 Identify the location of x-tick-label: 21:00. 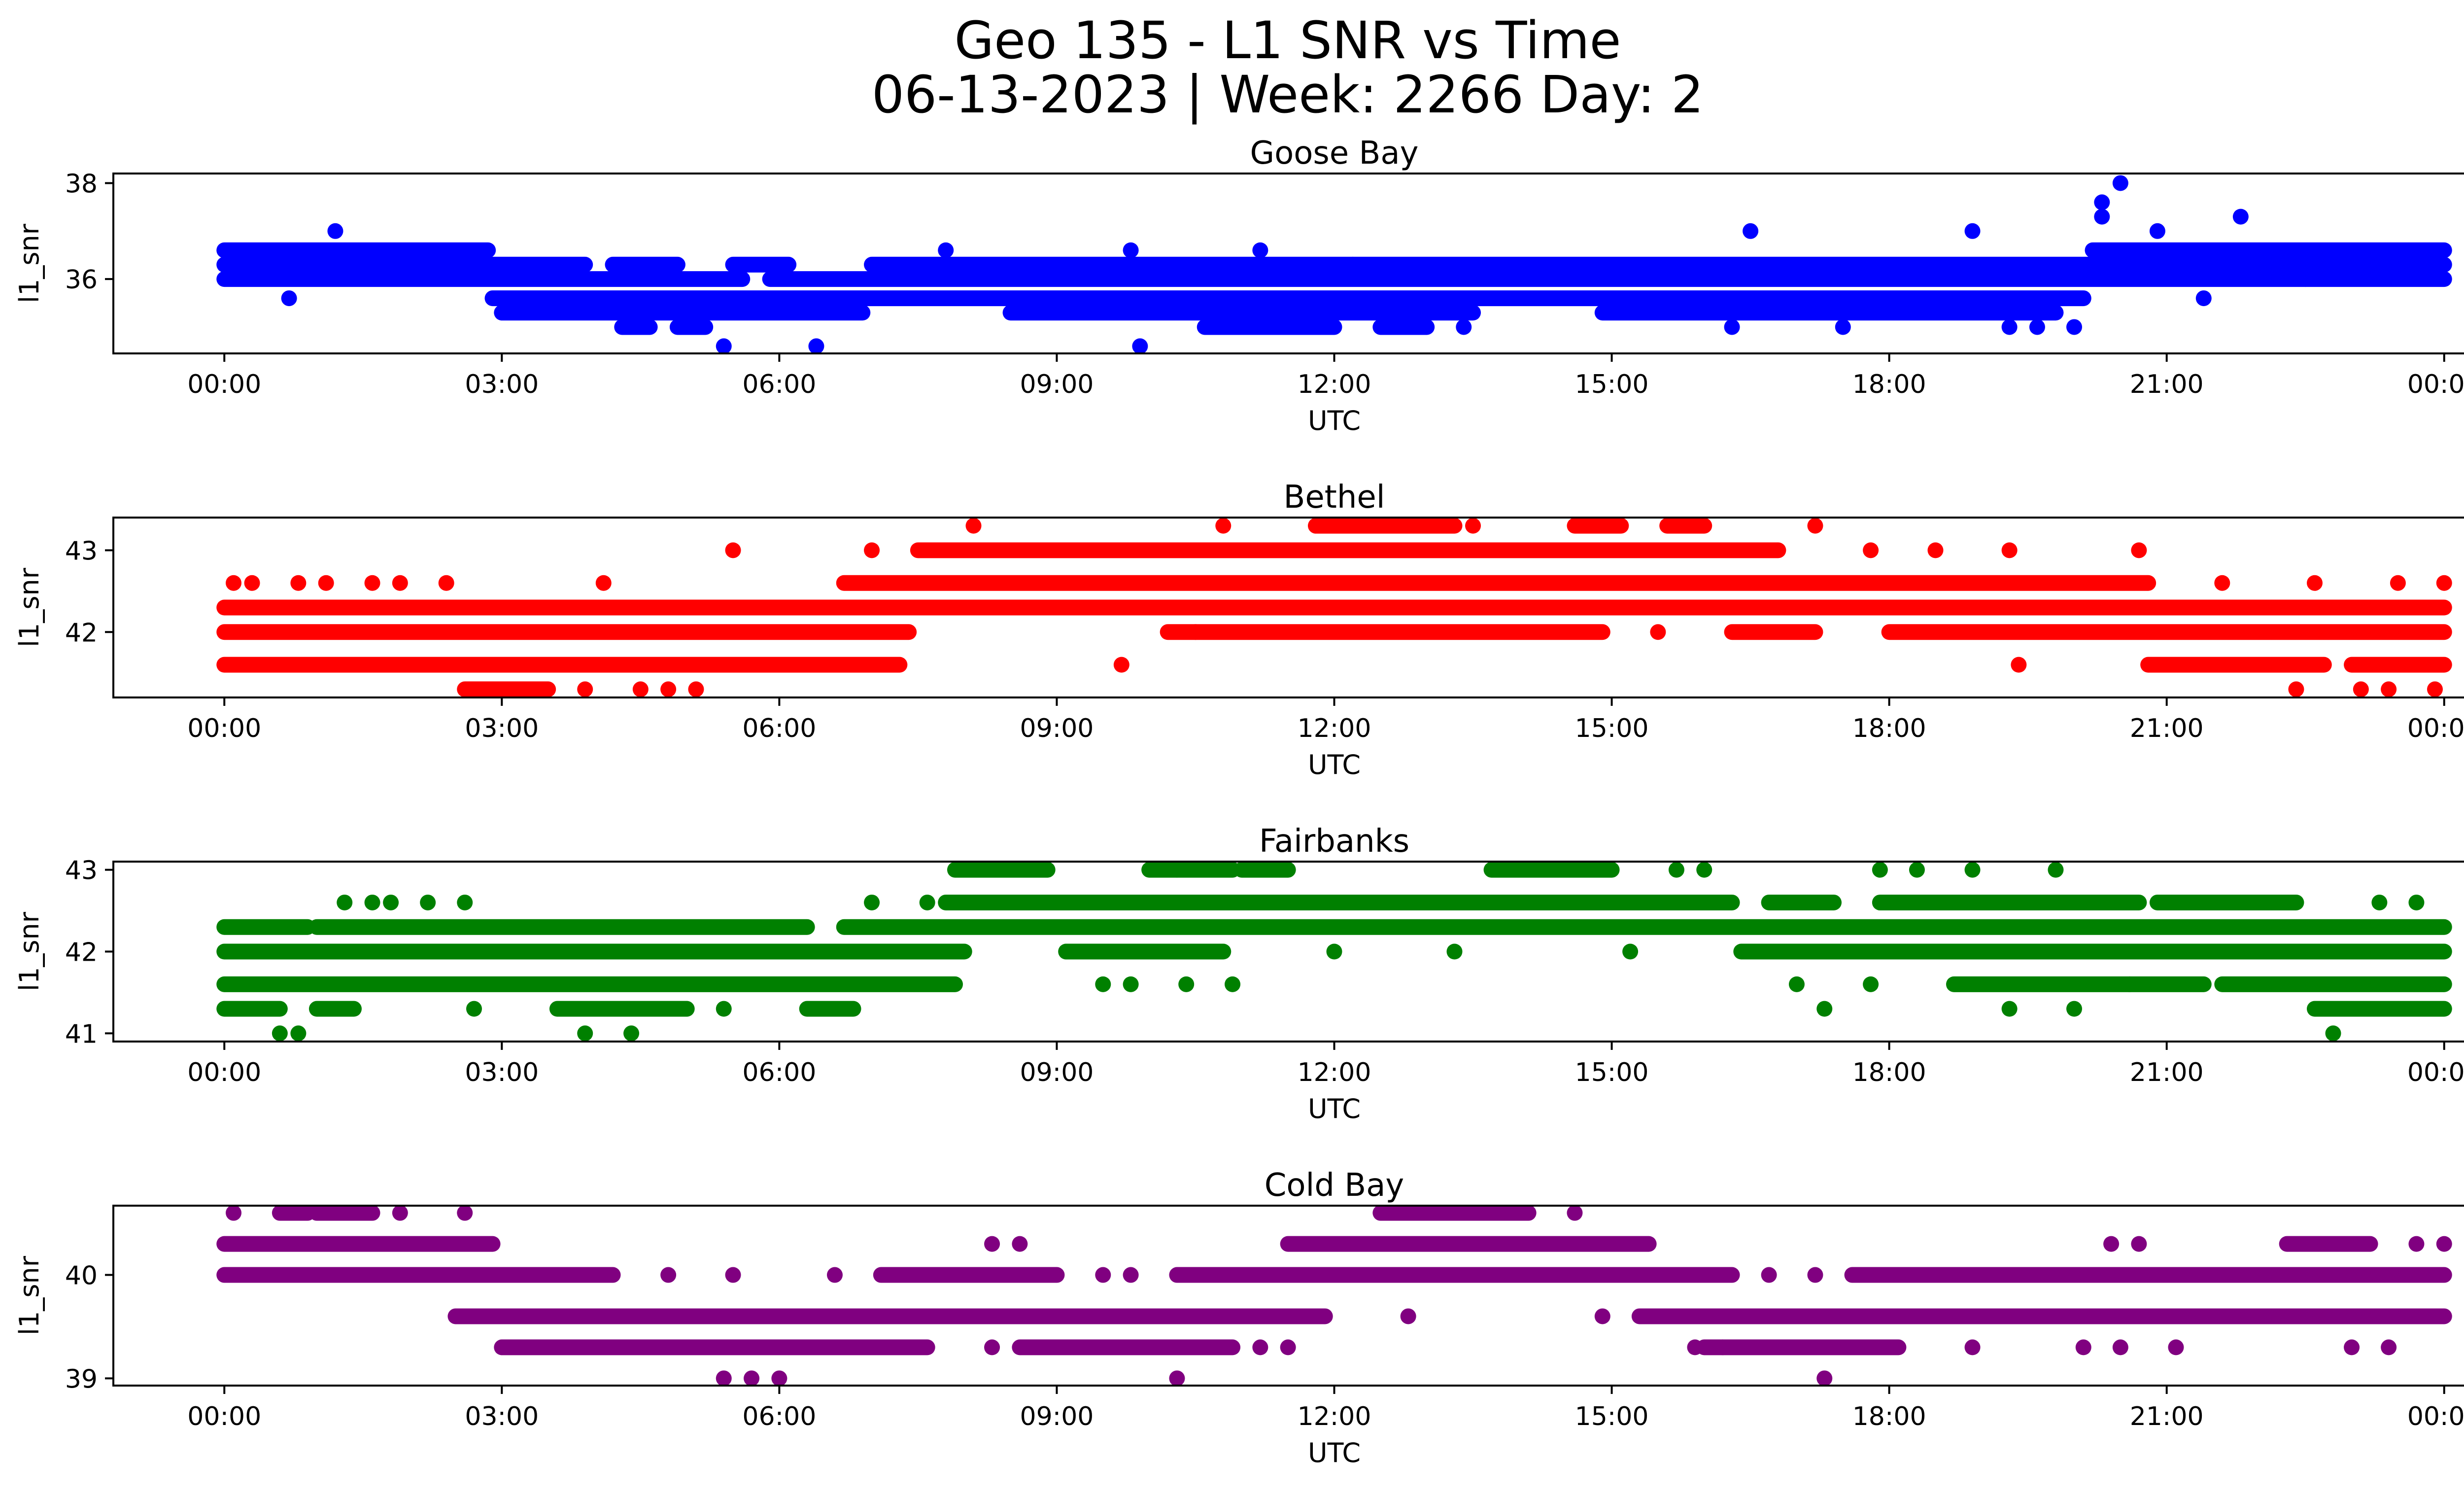
(2167, 728).